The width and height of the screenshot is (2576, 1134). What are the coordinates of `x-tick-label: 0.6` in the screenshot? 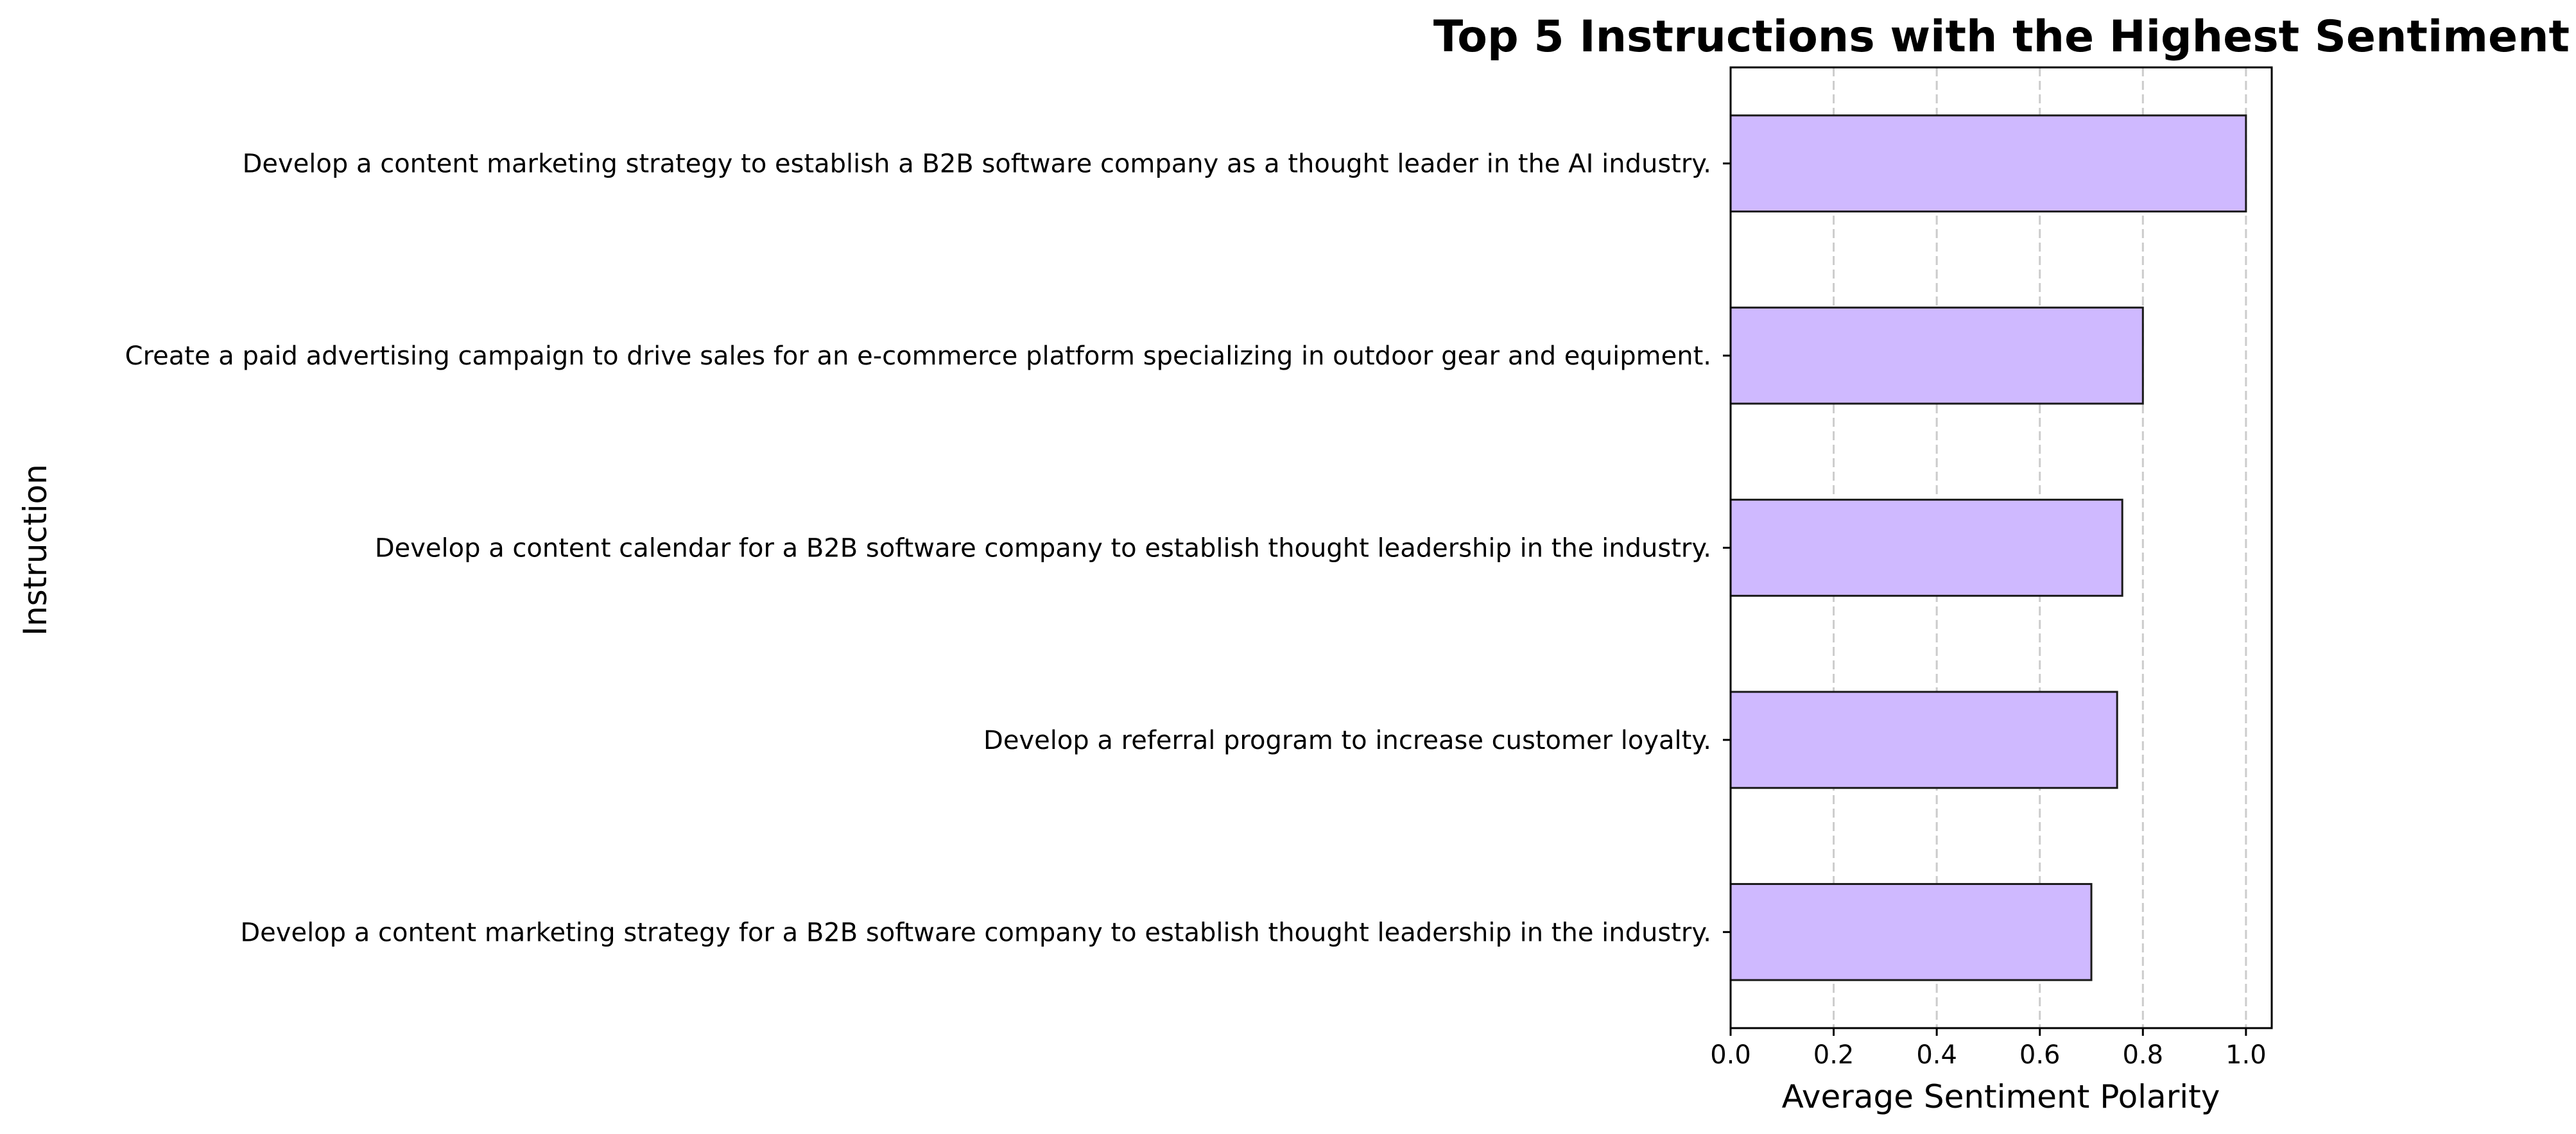 It's located at (2040, 1055).